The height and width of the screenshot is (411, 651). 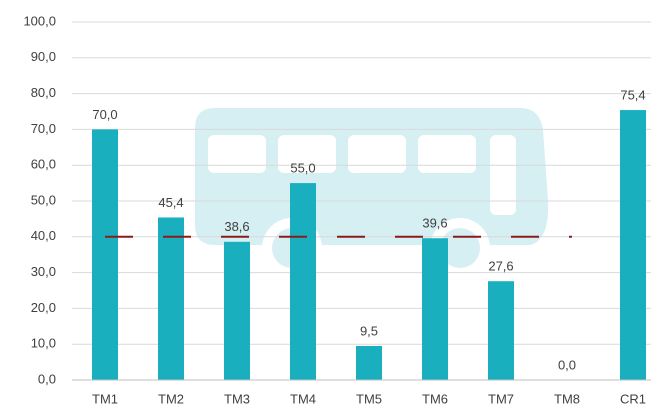 I want to click on value-label: 75,4, so click(x=632, y=95).